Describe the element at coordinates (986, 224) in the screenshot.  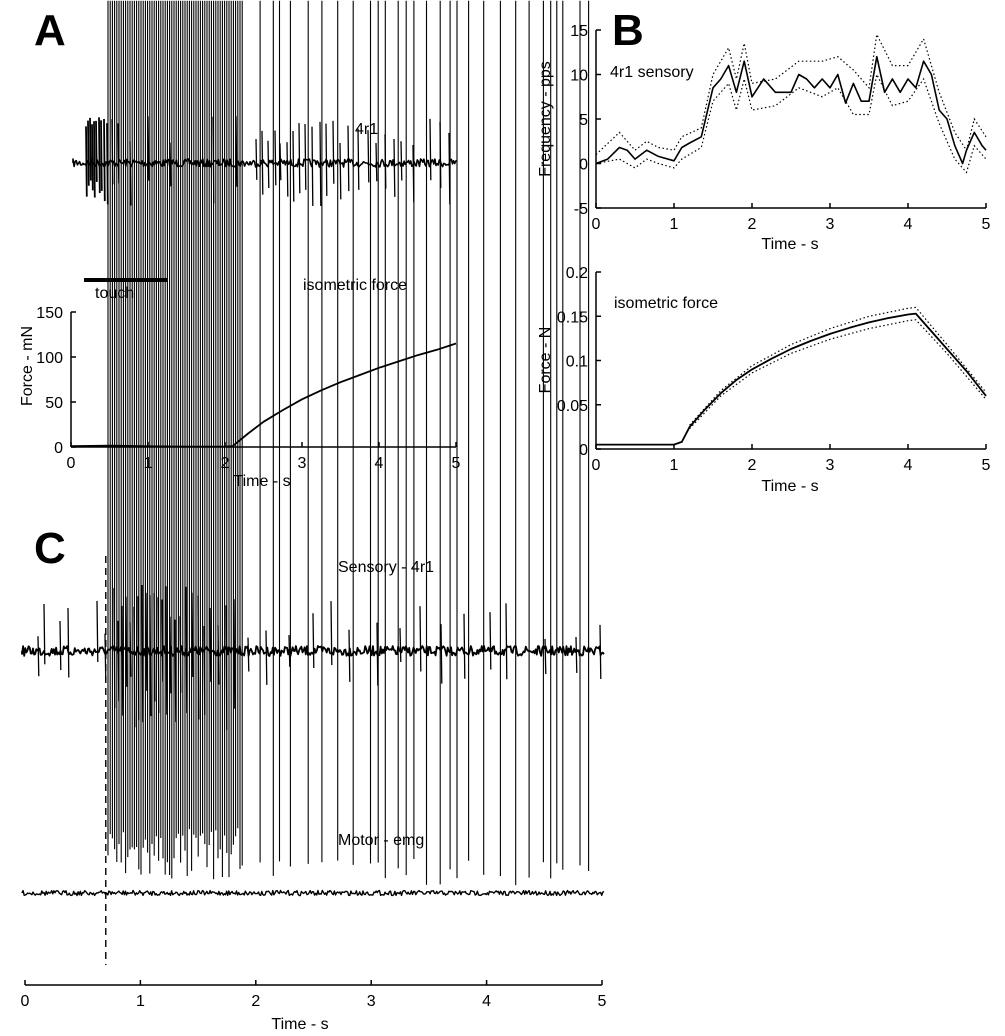
I see `b-freq-x-tick-label: 5` at that location.